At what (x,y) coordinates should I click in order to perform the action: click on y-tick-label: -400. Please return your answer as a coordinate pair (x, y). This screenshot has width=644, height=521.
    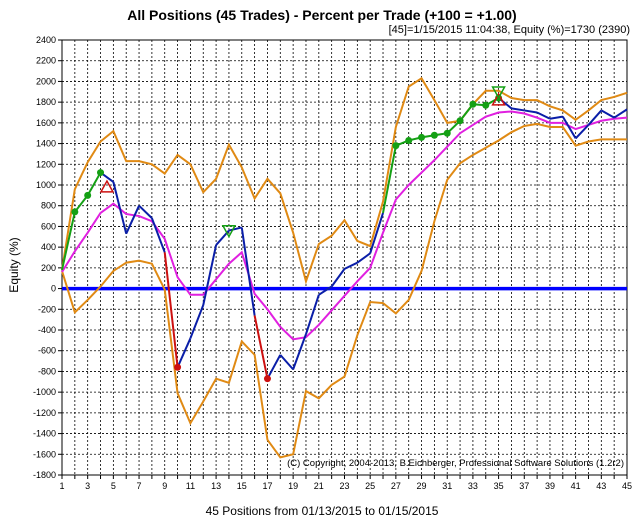
    Looking at the image, I should click on (47, 330).